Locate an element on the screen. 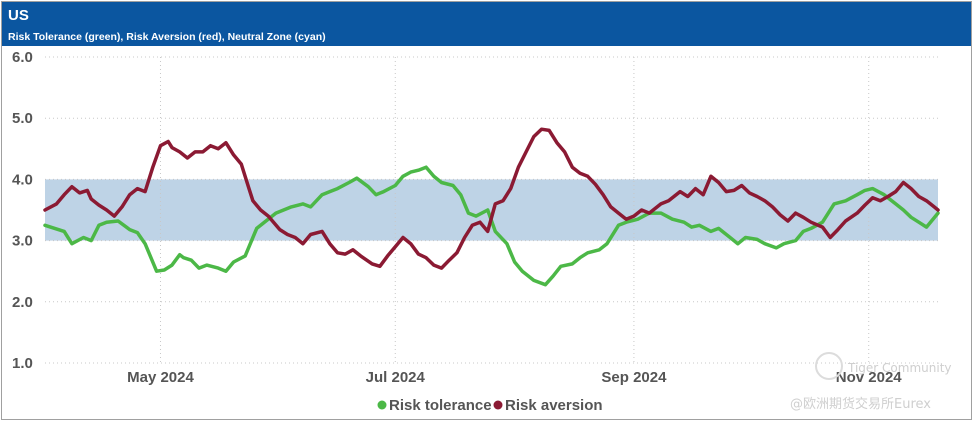  tiger-logo-icon is located at coordinates (829, 366).